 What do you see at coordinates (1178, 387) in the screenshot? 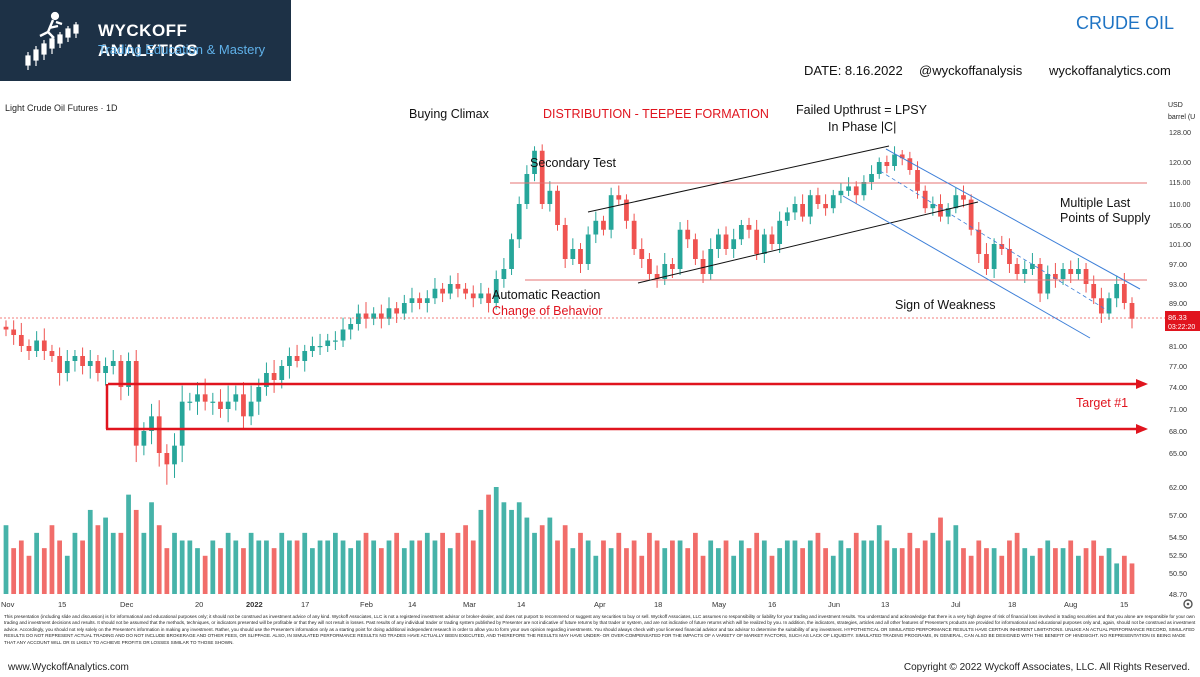
I see `price-tick-label: 74.00` at bounding box center [1178, 387].